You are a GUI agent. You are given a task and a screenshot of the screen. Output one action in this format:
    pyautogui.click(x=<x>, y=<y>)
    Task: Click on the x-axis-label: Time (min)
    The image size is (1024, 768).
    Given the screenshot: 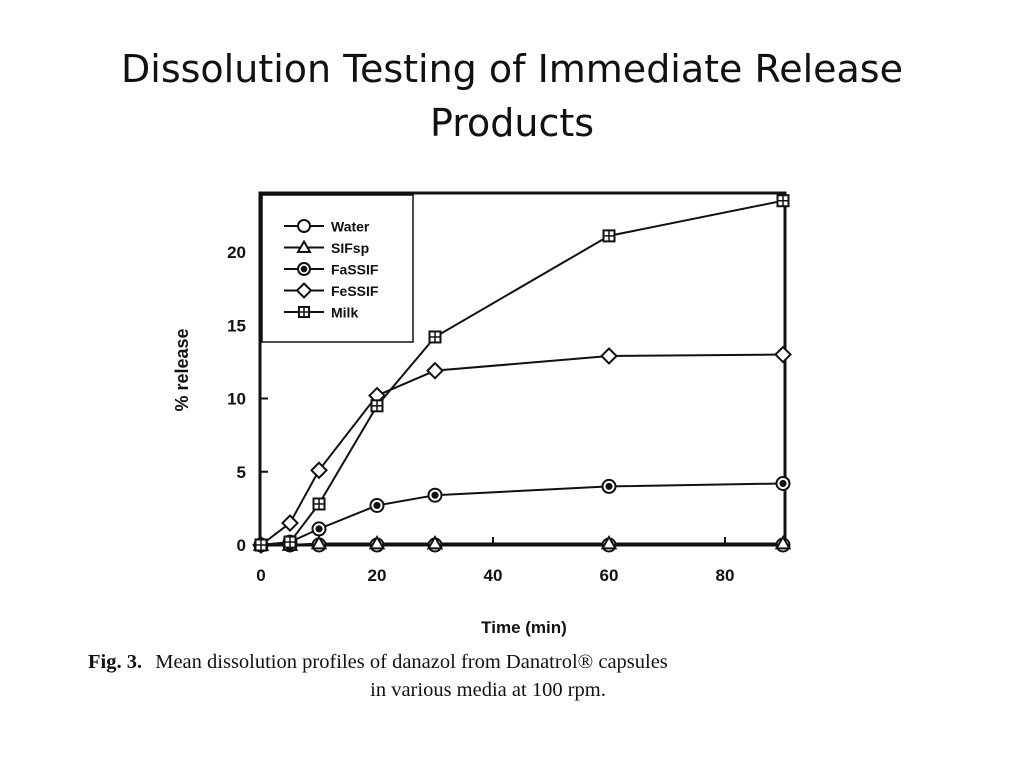 What is the action you would take?
    pyautogui.click(x=524, y=627)
    